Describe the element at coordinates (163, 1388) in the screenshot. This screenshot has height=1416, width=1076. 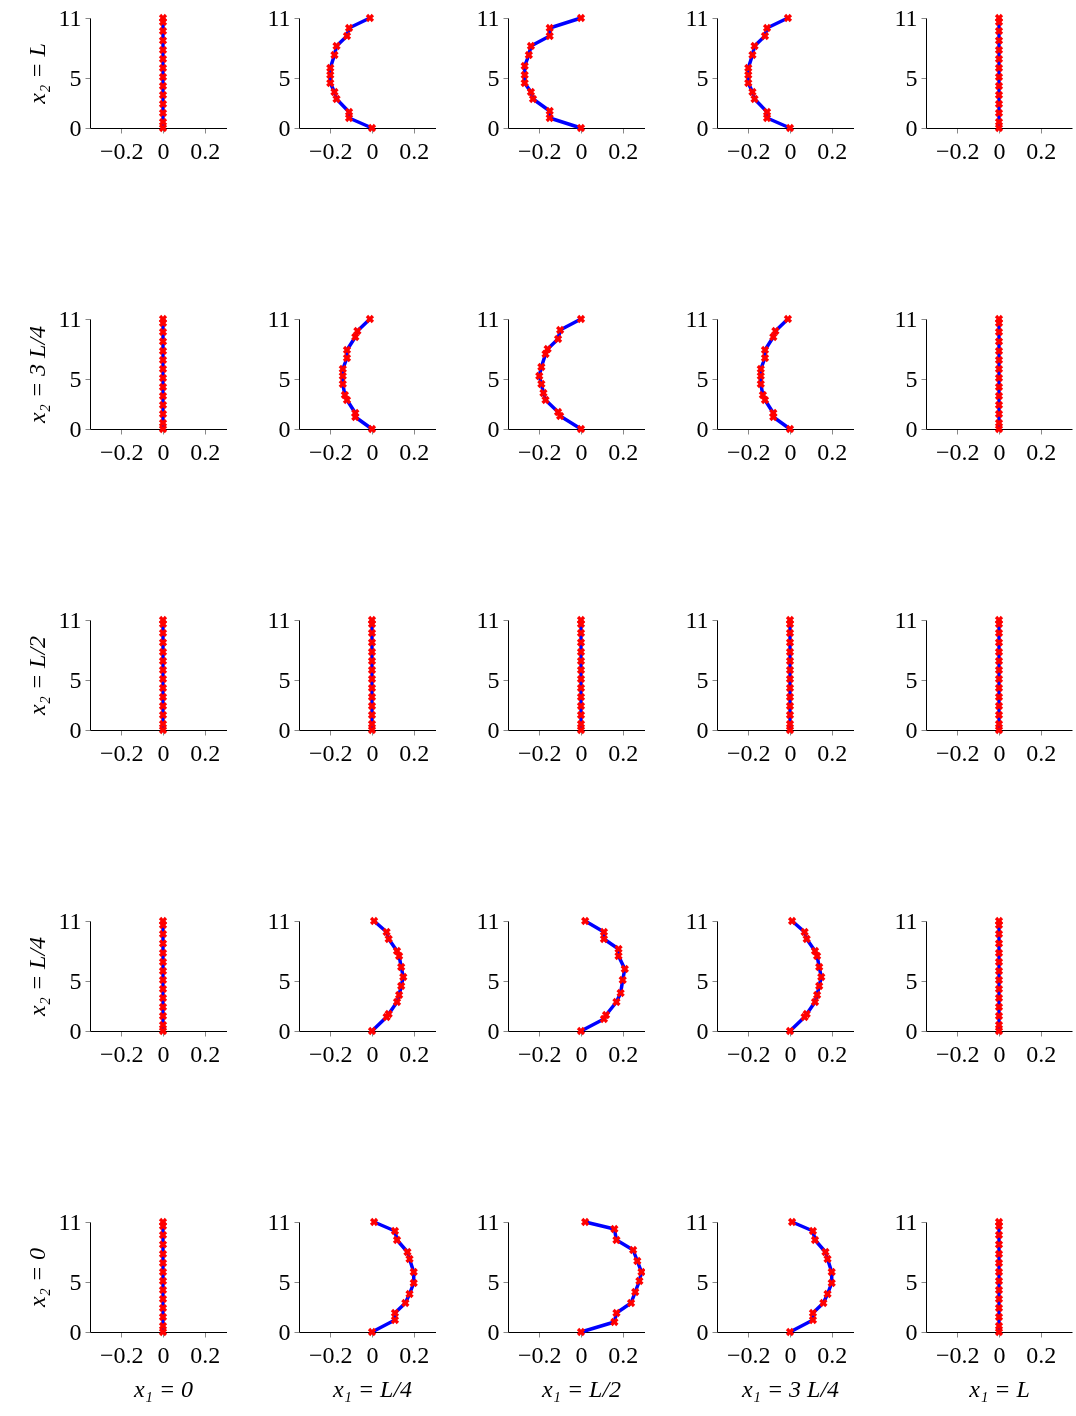
I see `x-axis-title: x₁ = 0` at that location.